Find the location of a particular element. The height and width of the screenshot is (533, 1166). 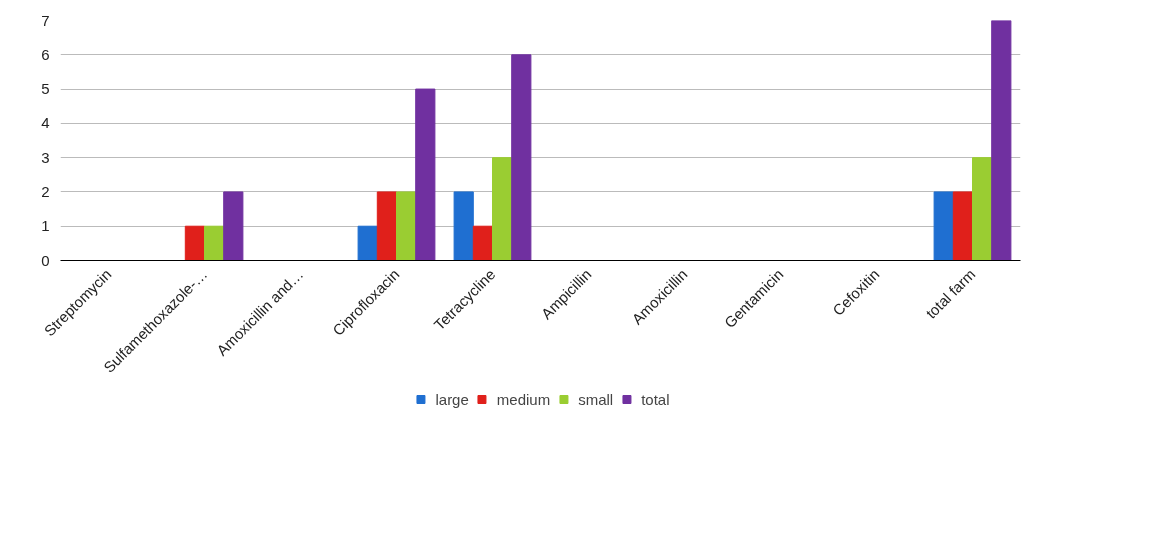

y-tick-label: 6 is located at coordinates (45, 54).